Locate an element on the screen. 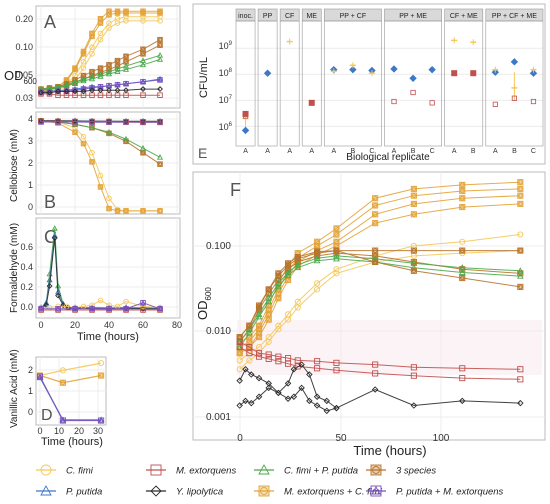  facet-frame is located at coordinates (311, 83).